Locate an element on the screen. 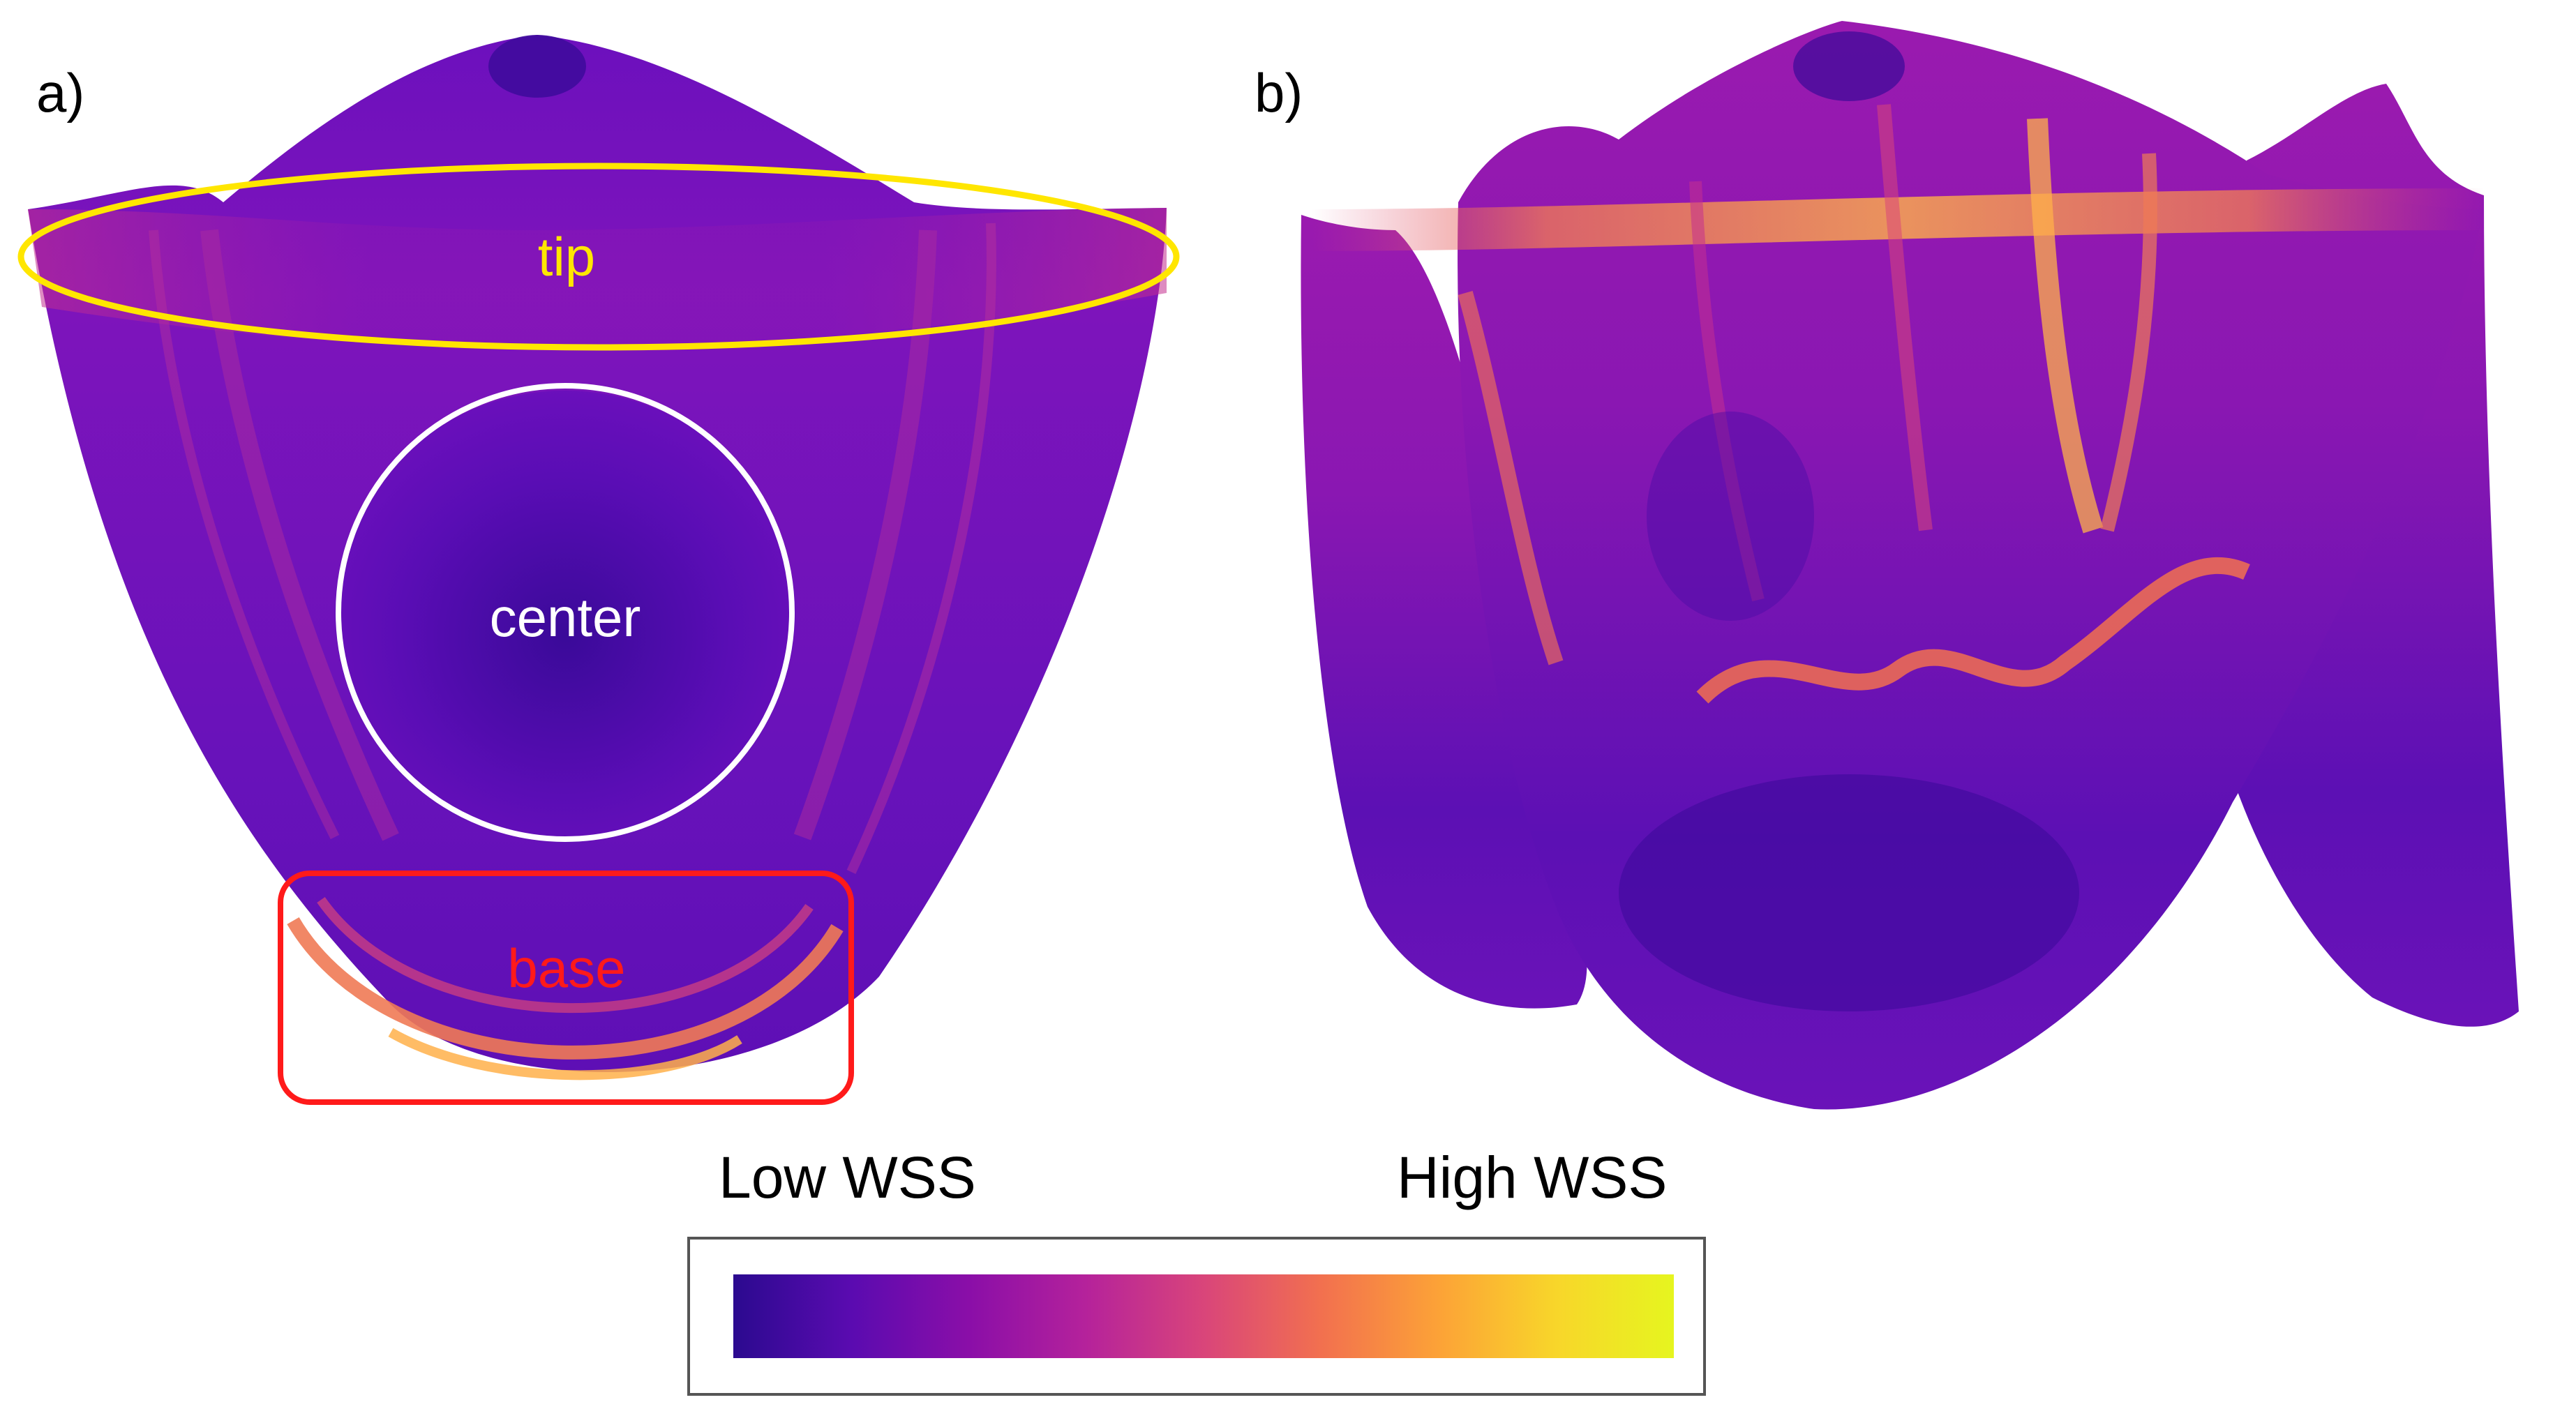 The height and width of the screenshot is (1416, 2576). tip-region-outline is located at coordinates (598, 257).